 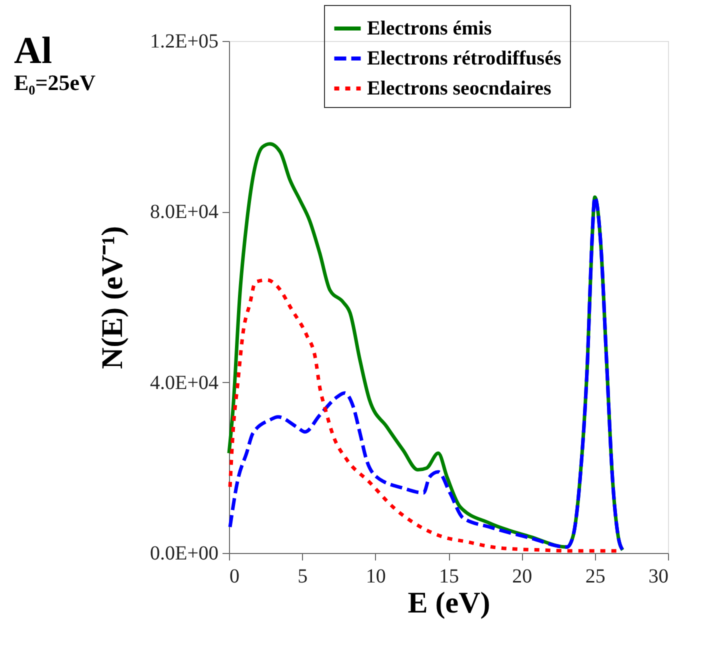 I want to click on x-tick-label: 25, so click(x=595, y=577).